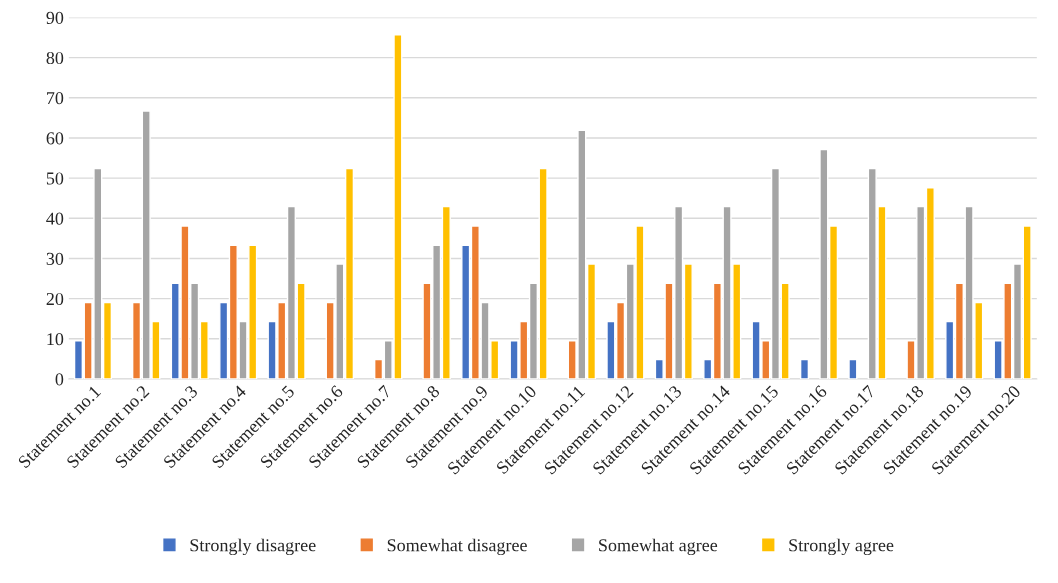  Describe the element at coordinates (658, 547) in the screenshot. I see `legend-label: Somewhat agree` at that location.